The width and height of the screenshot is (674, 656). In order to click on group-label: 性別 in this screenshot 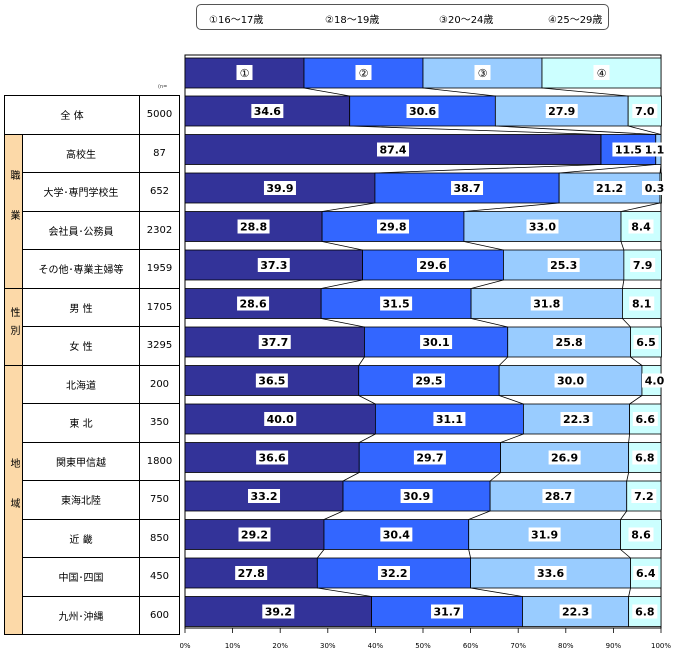, I will do `click(13, 326)`.